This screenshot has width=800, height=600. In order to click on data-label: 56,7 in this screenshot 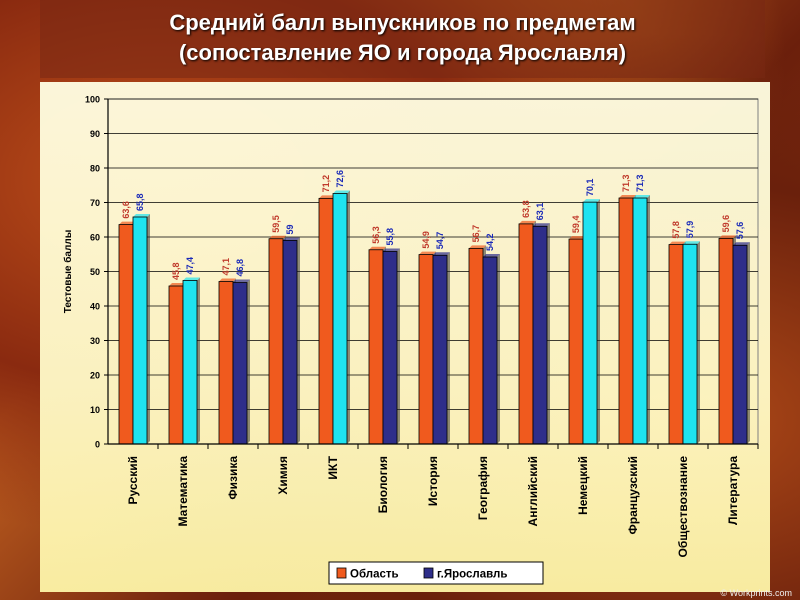, I will do `click(476, 234)`.